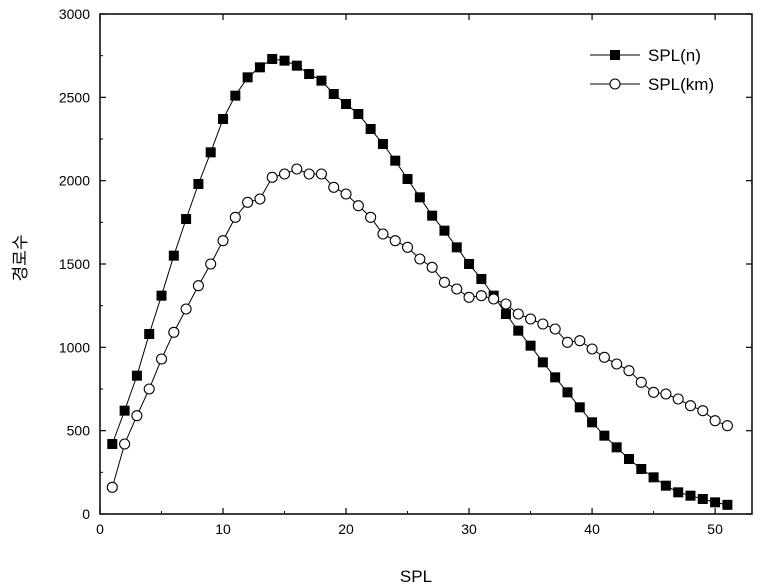 The height and width of the screenshot is (586, 765). What do you see at coordinates (79, 431) in the screenshot?
I see `y-tick-label: 500` at bounding box center [79, 431].